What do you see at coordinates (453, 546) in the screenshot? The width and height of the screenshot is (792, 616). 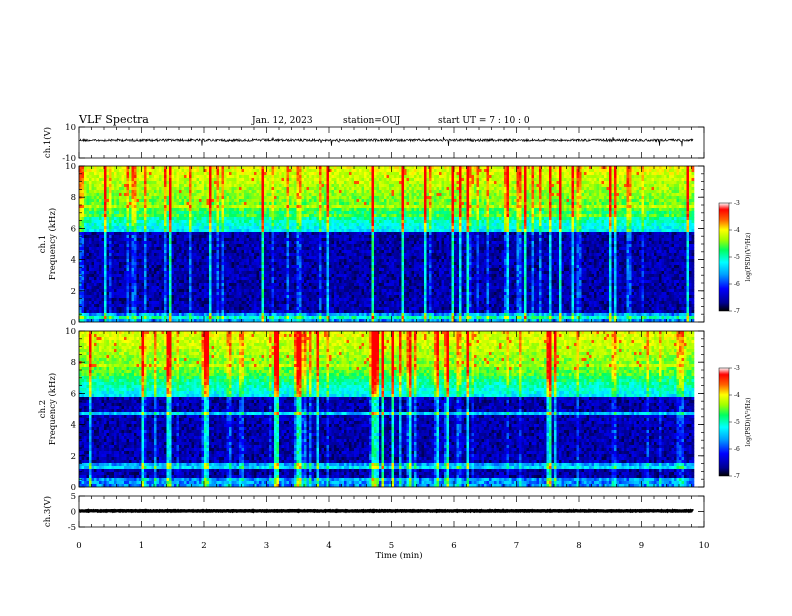 I see `x-tick-label: 6` at bounding box center [453, 546].